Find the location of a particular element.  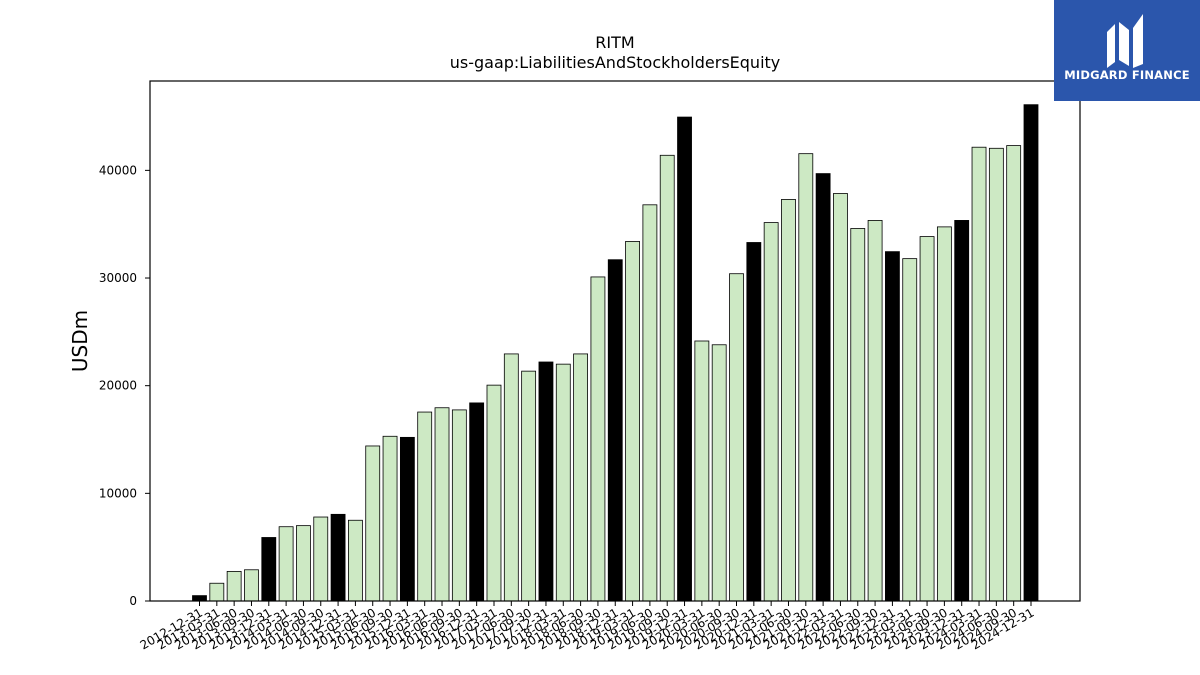

chart-subtitle: us-gaap:LiabilitiesAndStockholdersEquity is located at coordinates (615, 62).